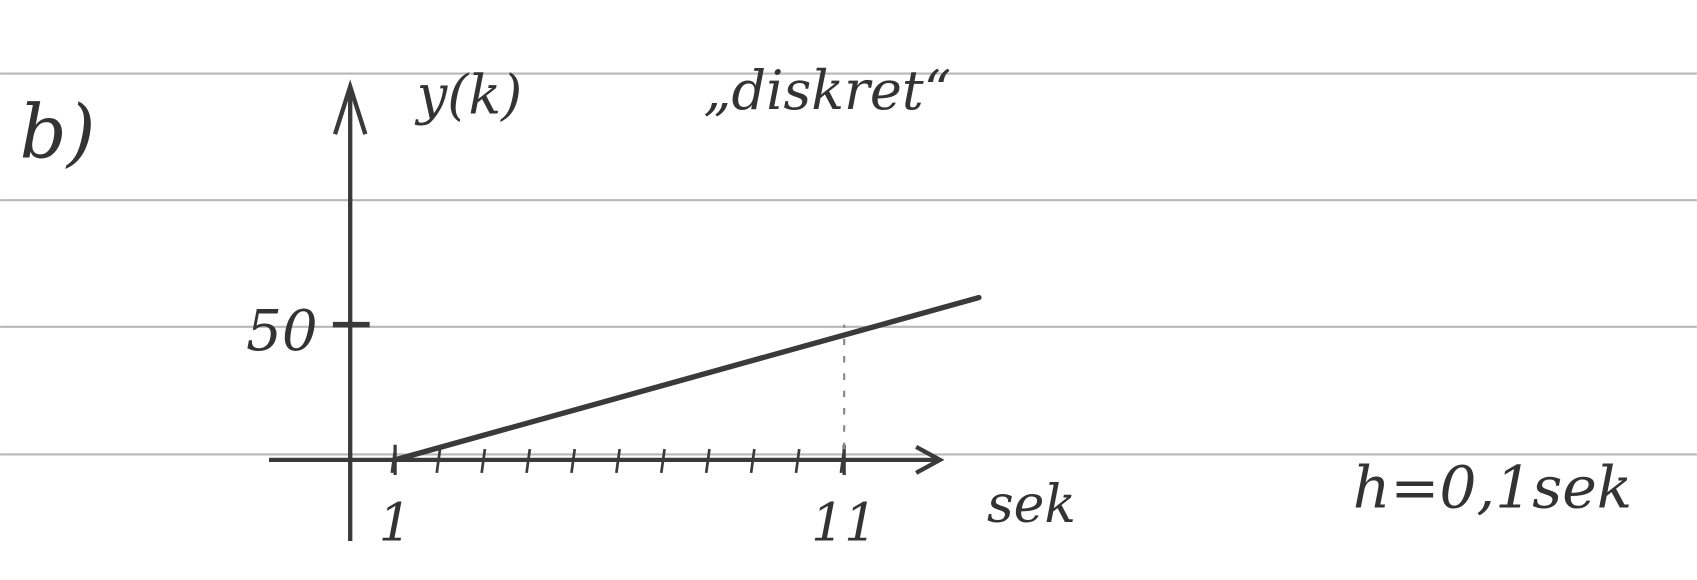 This screenshot has width=1697, height=580. Describe the element at coordinates (828, 90) in the screenshot. I see `chart-title: „diskret“` at that location.